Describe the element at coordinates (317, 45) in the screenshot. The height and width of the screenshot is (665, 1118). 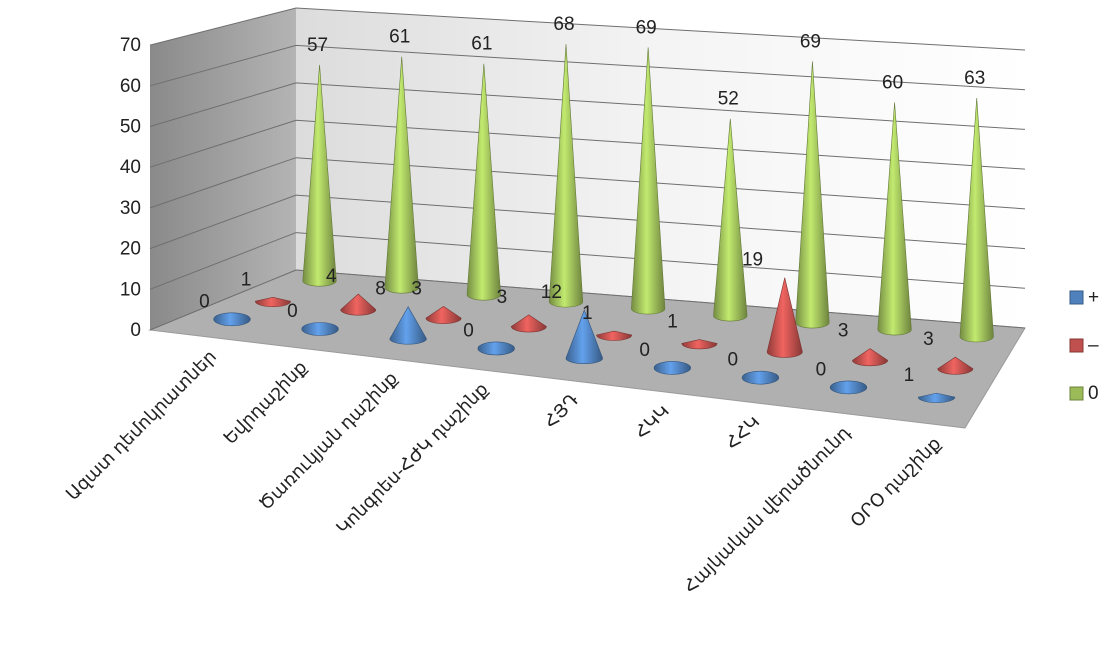
I see `data-label: 57` at that location.